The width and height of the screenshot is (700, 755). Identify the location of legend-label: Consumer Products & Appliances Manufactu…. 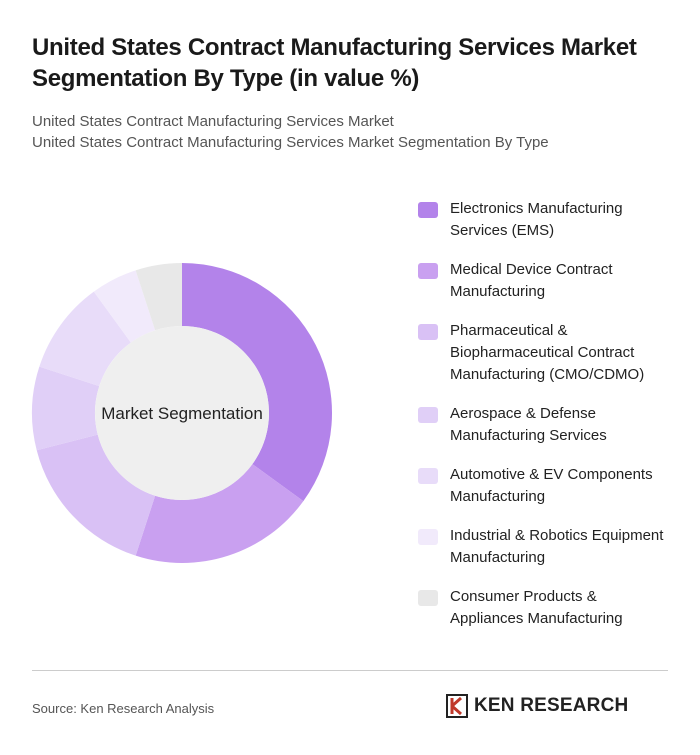
(536, 607).